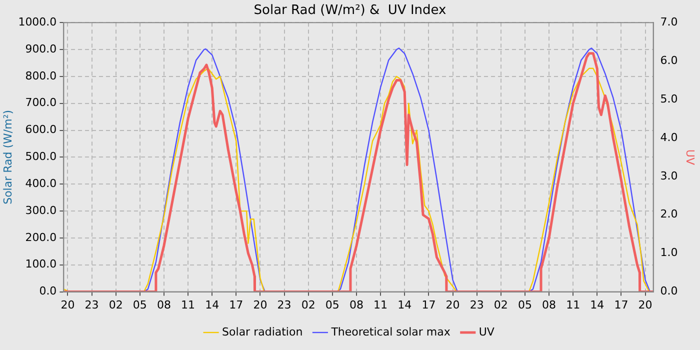  Describe the element at coordinates (350, 10) in the screenshot. I see `chart-title: Solar Rad (W/m²) & UV Index` at that location.